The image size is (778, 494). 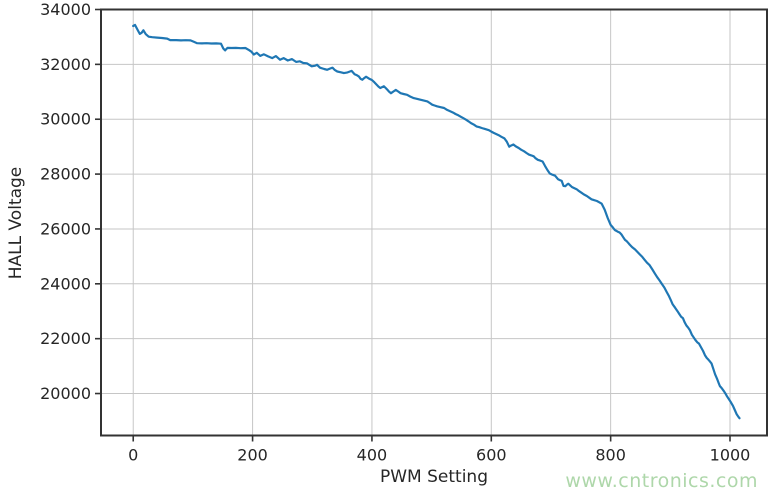 I want to click on y-tick-label: 28000, so click(x=65, y=174).